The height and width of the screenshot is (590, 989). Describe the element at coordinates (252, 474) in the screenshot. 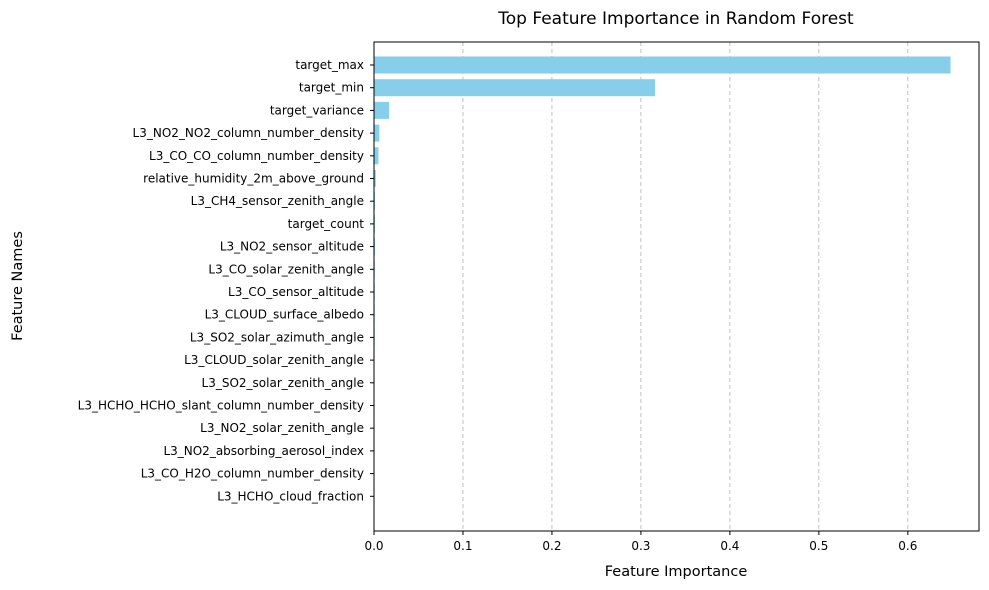

I see `y-tick-label: L3_CO_H2O_column_number_density` at that location.